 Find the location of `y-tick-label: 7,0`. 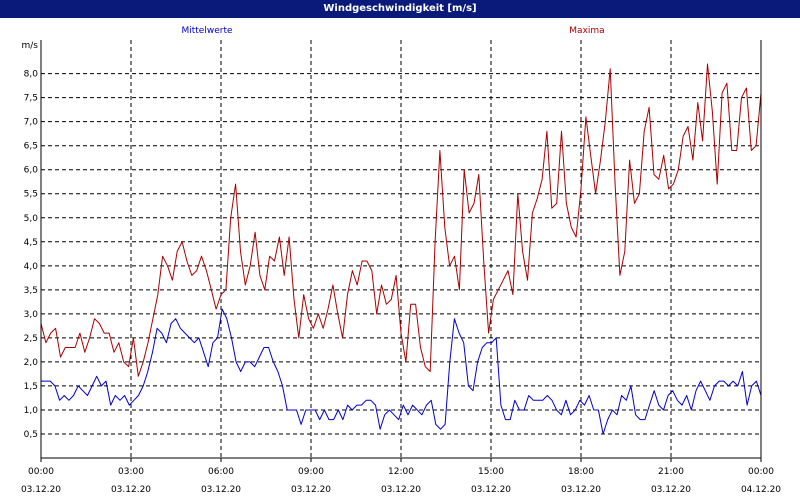

y-tick-label: 7,0 is located at coordinates (31, 123).